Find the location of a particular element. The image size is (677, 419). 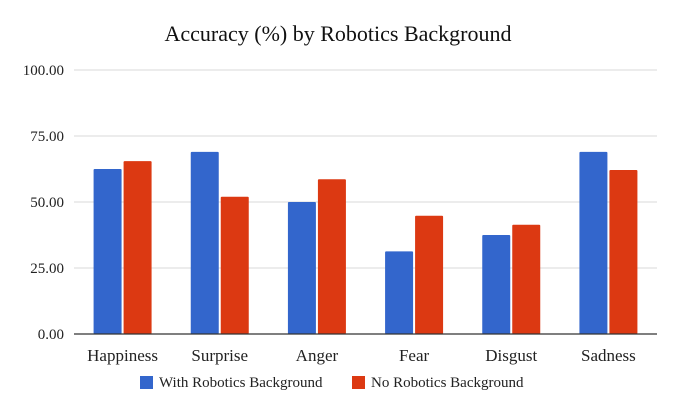

y-tick-label: 25.00 is located at coordinates (47, 269).